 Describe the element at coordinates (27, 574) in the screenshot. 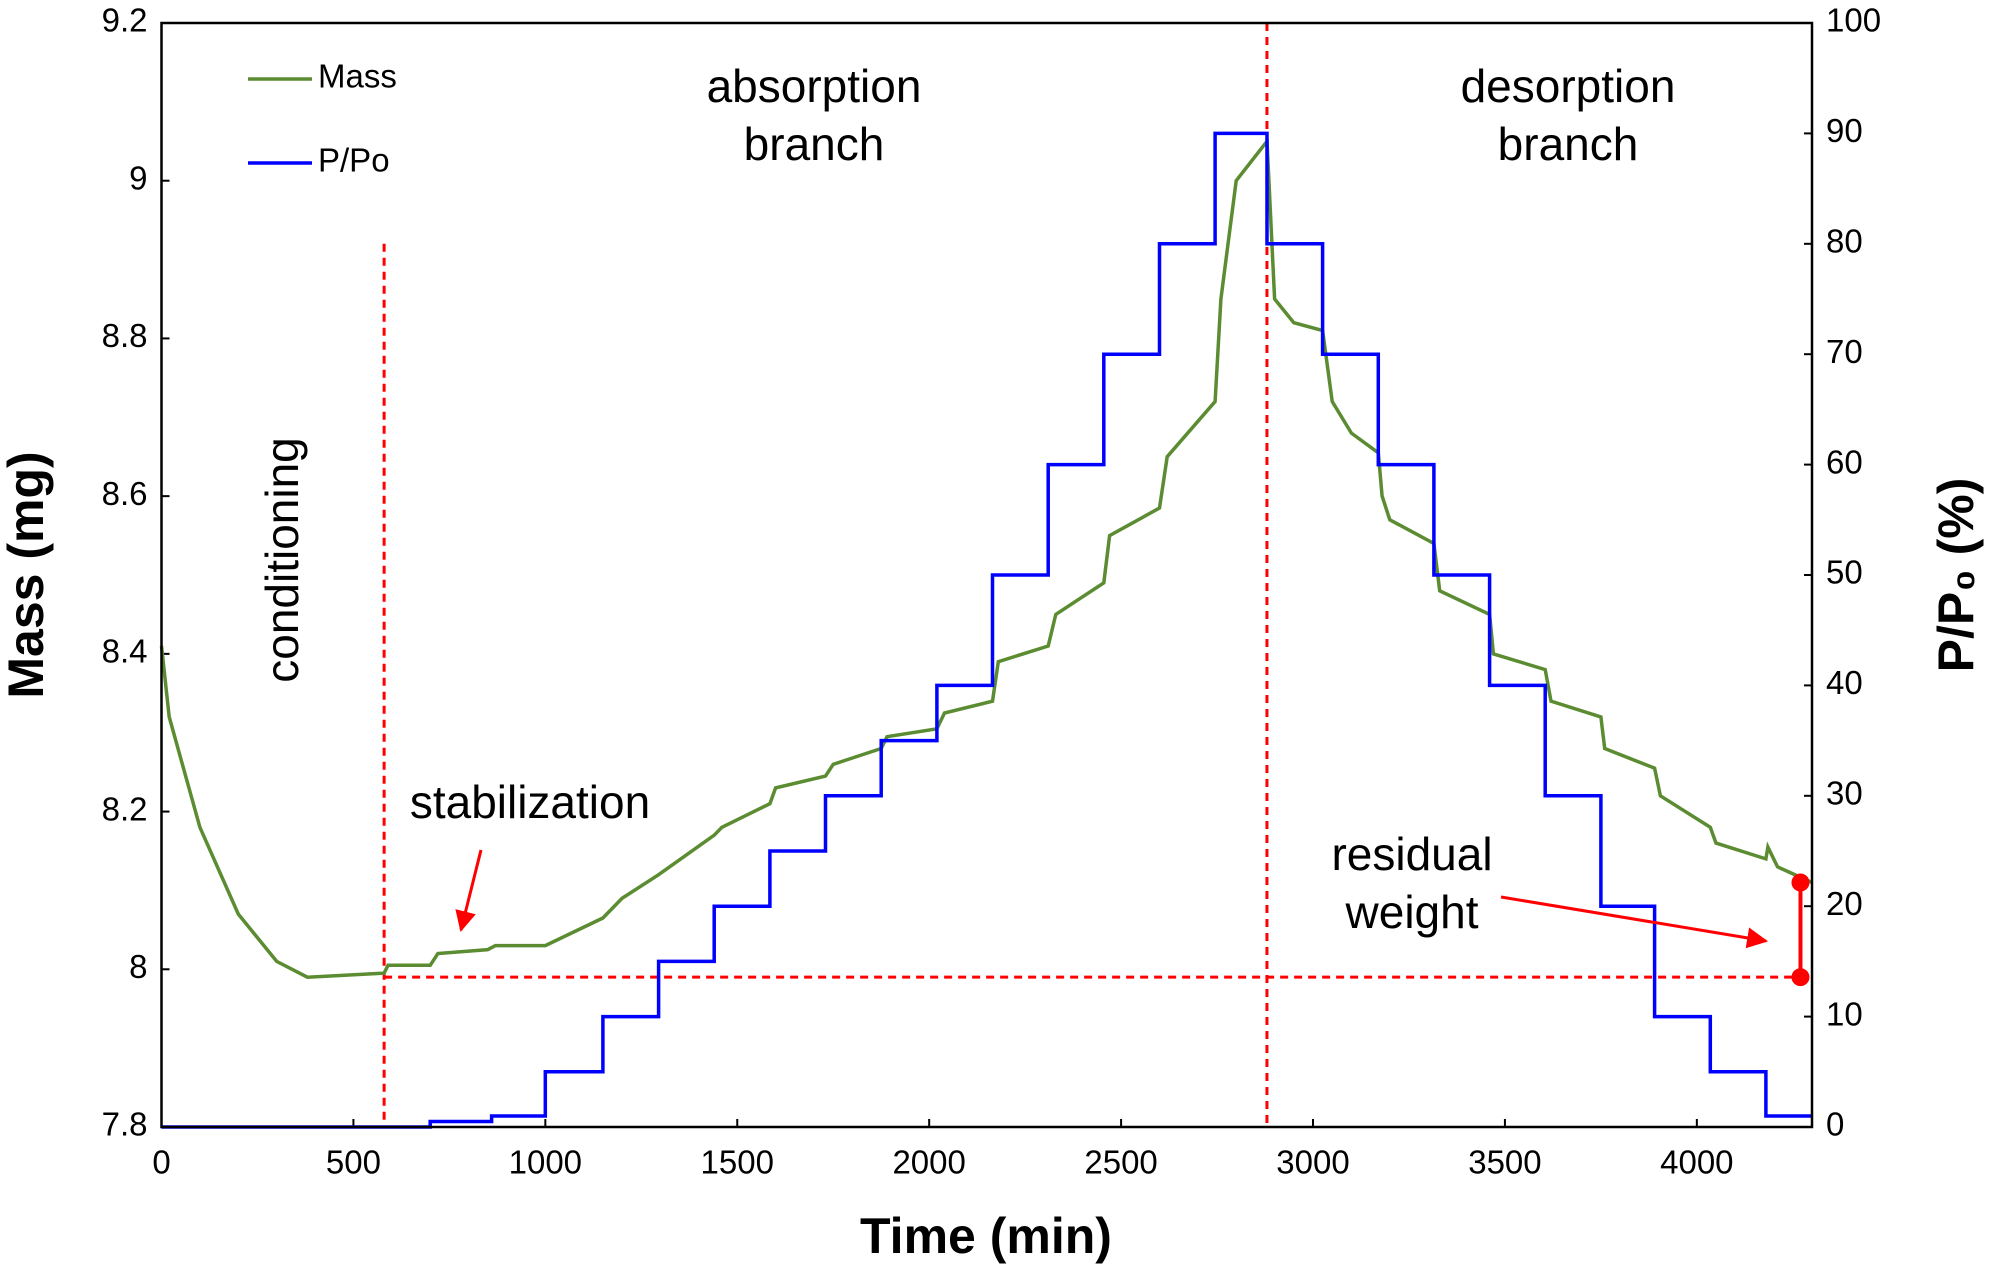

I see `y-axis-title: Mass (mg)` at that location.